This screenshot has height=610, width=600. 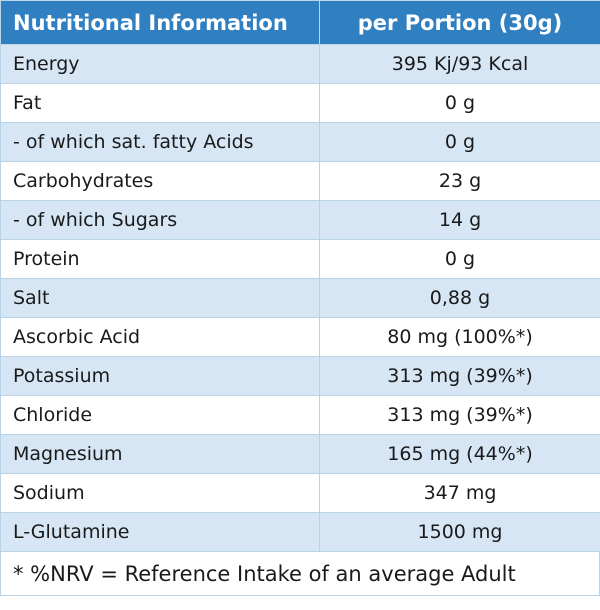 What do you see at coordinates (160, 493) in the screenshot?
I see `nutrient-name: Sodium` at bounding box center [160, 493].